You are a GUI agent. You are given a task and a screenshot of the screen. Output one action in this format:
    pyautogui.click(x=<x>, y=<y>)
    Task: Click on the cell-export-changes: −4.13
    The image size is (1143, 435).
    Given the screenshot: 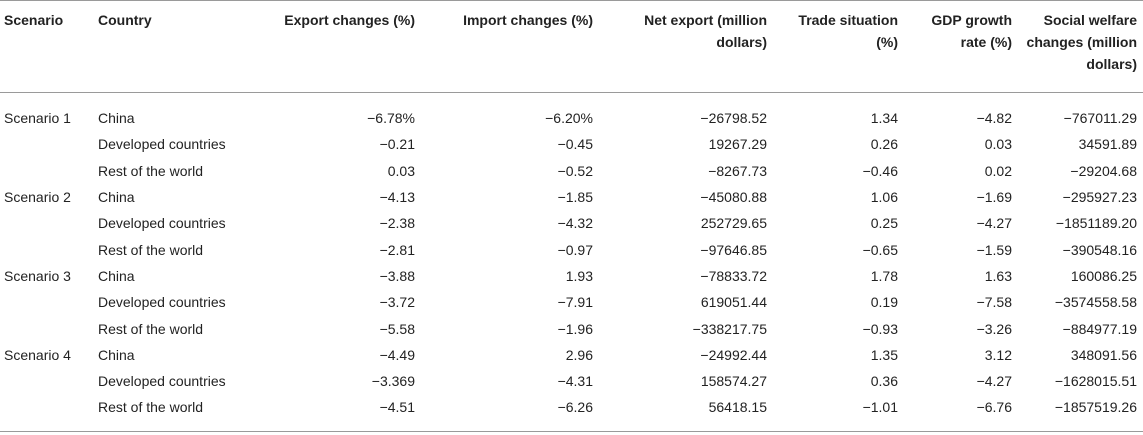 What is the action you would take?
    pyautogui.click(x=397, y=197)
    